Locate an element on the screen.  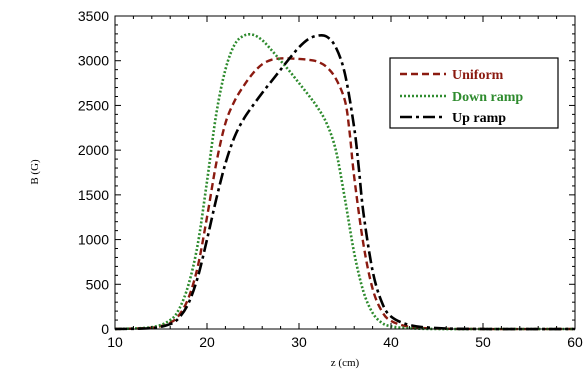
y-axis-label: B (G) is located at coordinates (35, 172).